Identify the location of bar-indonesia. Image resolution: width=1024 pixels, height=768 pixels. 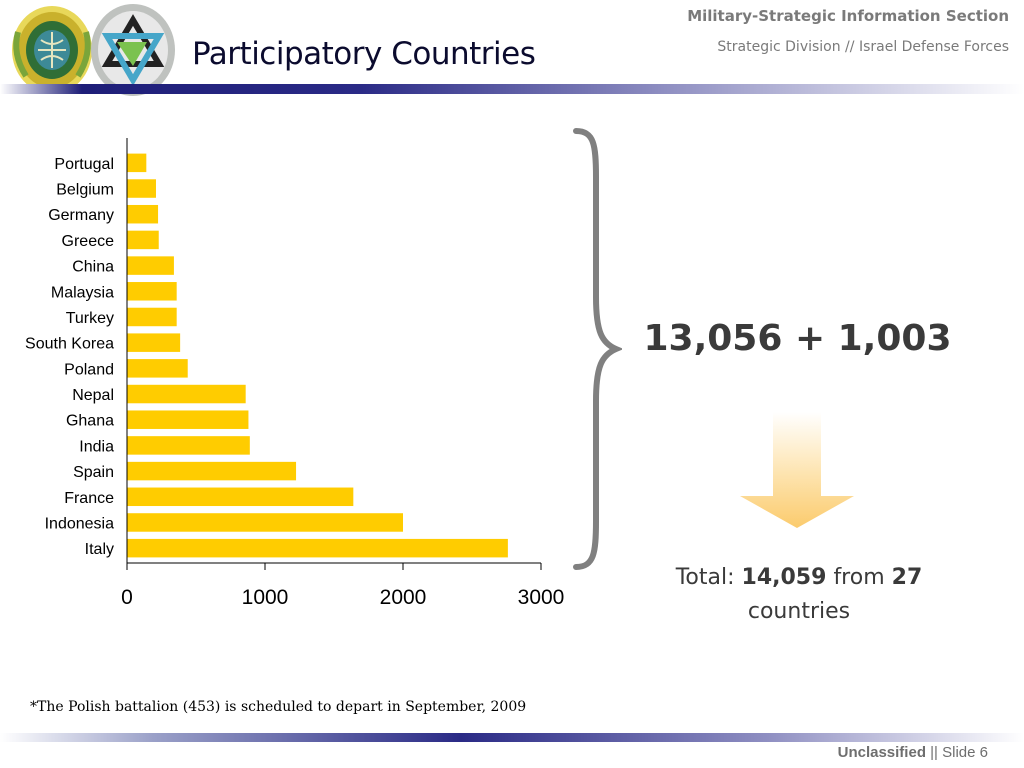
(265, 522).